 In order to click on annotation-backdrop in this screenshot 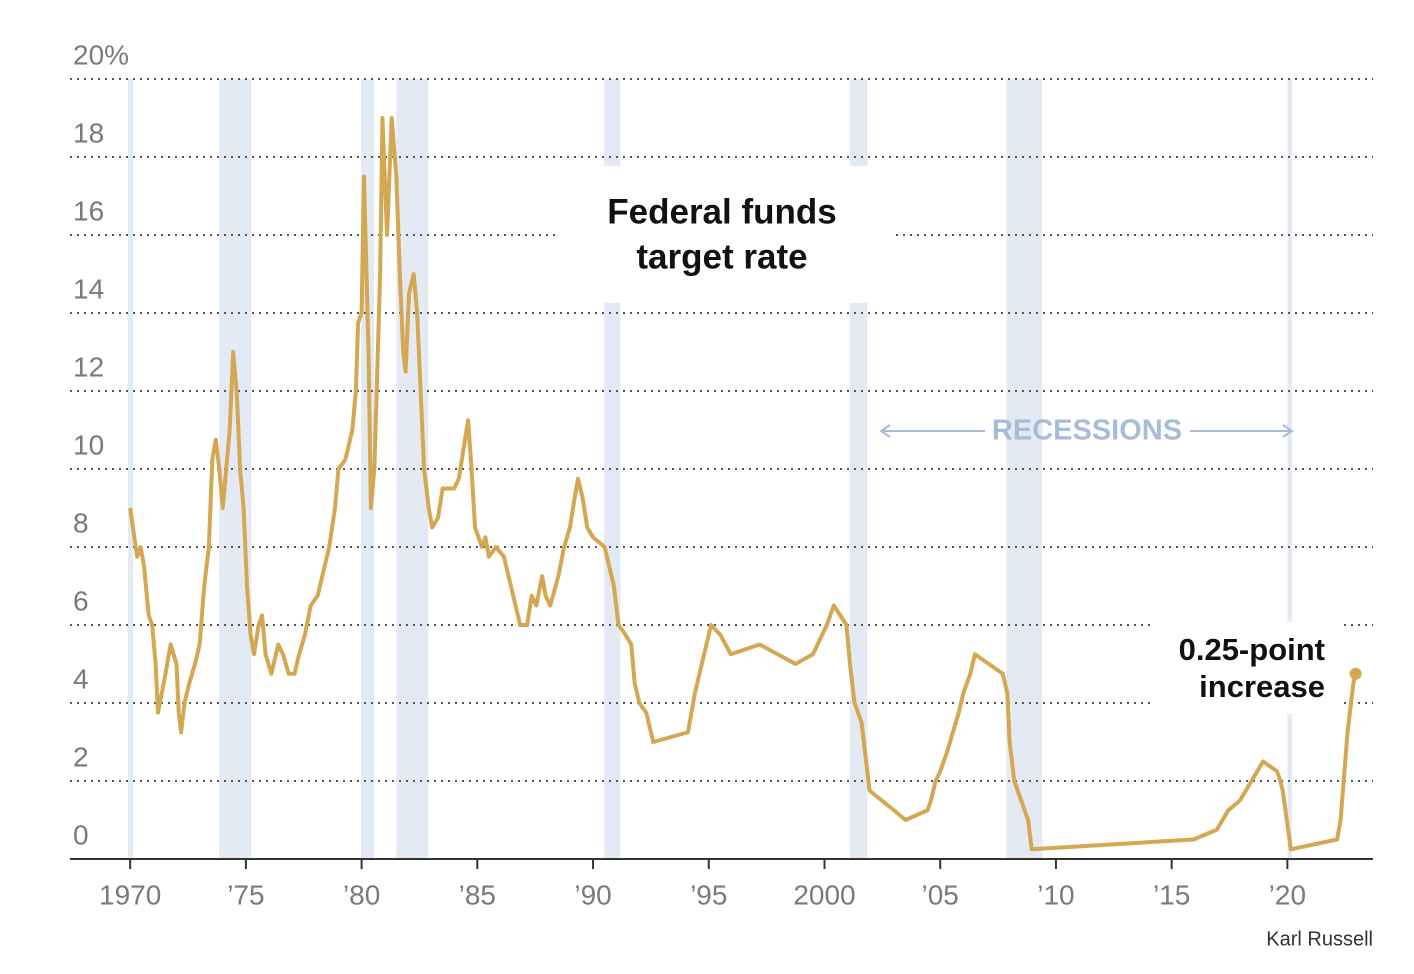, I will do `click(1247, 668)`.